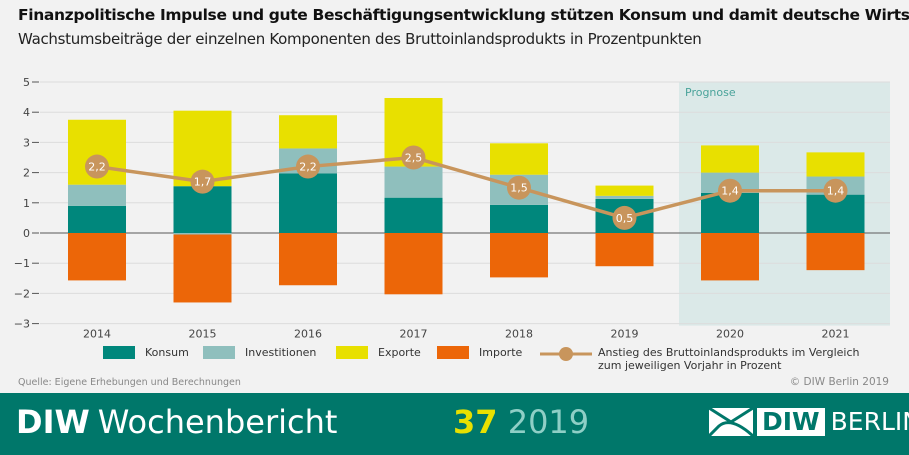 The height and width of the screenshot is (455, 909). I want to click on y-tick-label: 3, so click(26, 142).